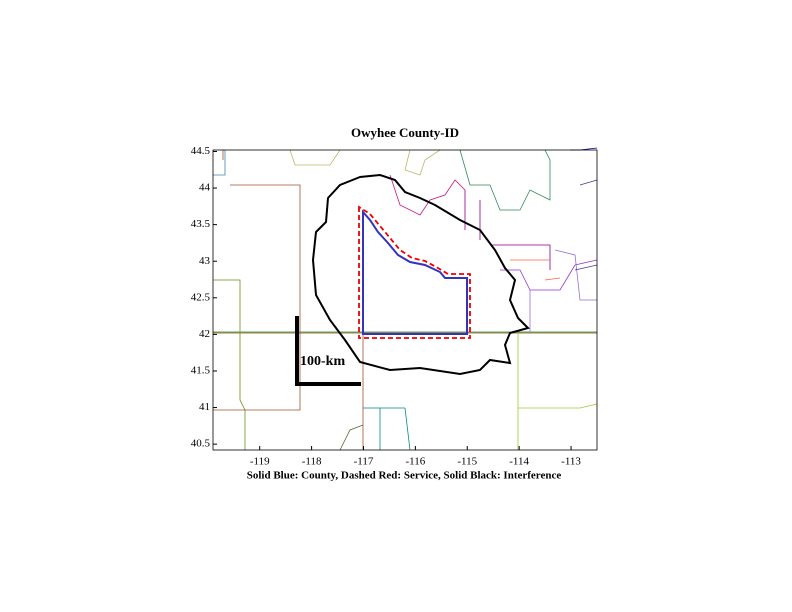 This screenshot has height=612, width=792. Describe the element at coordinates (467, 462) in the screenshot. I see `x-tick-label: -115` at that location.